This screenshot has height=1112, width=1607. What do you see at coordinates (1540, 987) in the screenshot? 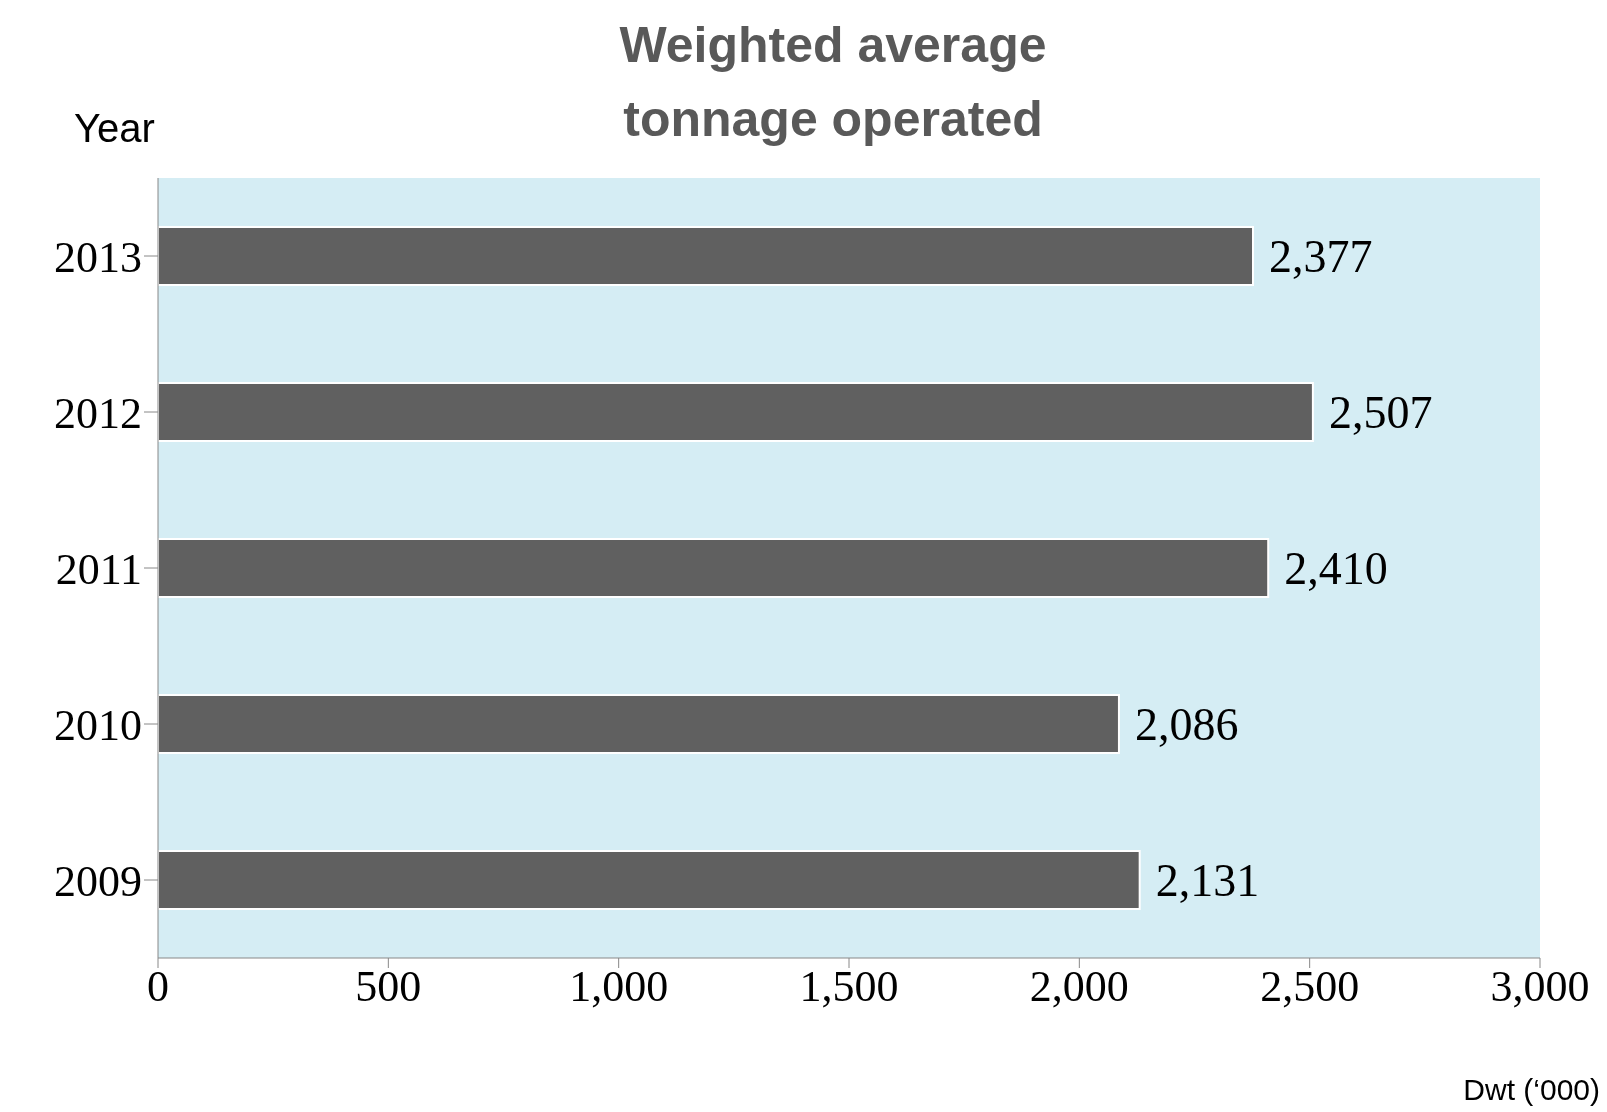
I see `x-tick-label: 3,000` at bounding box center [1540, 987].